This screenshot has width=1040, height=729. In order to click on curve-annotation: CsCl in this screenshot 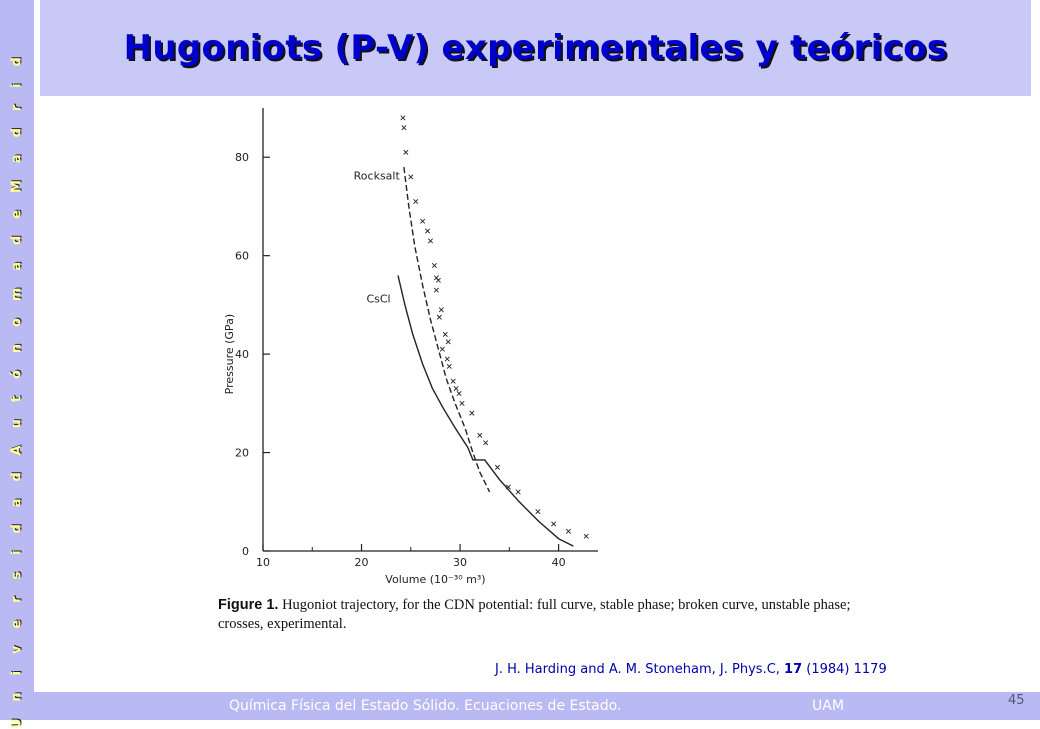, I will do `click(378, 298)`.